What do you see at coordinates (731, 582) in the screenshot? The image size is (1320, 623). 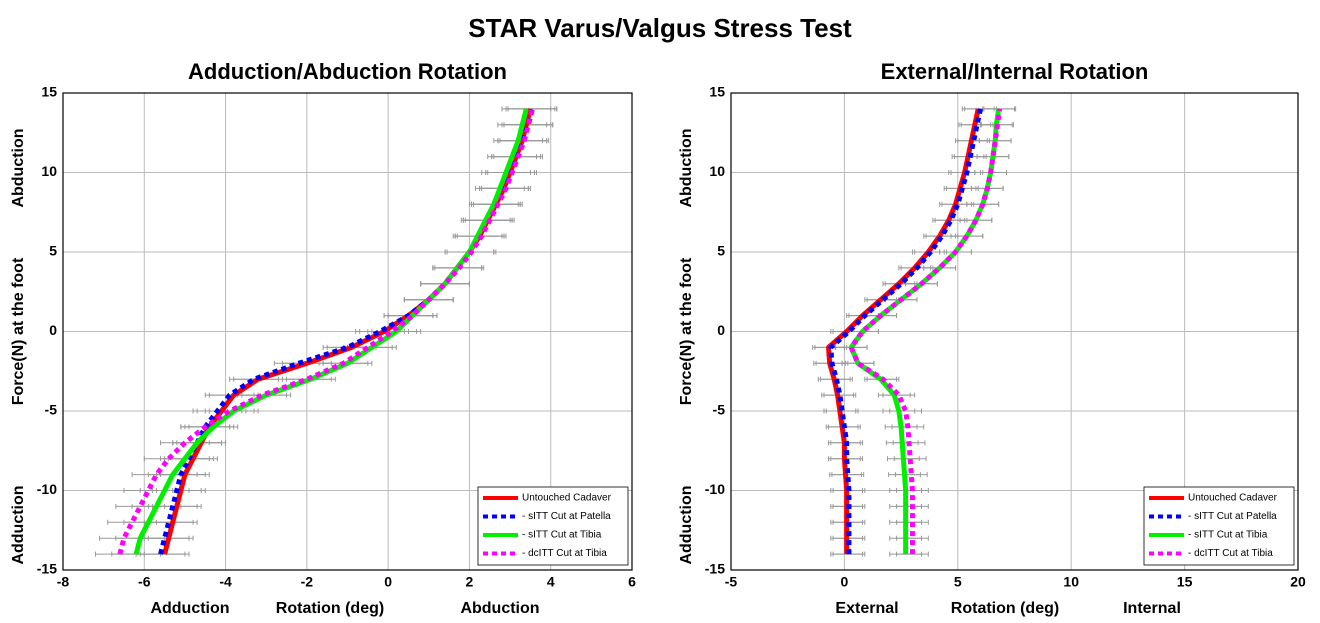 I see `x-tick-label: -5` at bounding box center [731, 582].